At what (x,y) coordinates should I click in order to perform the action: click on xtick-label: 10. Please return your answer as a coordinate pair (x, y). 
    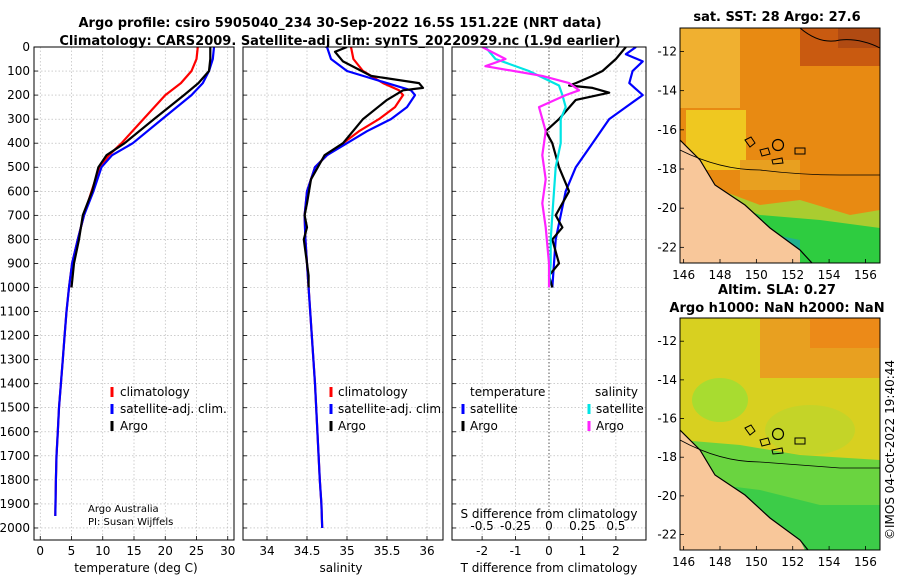
    Looking at the image, I should click on (102, 551).